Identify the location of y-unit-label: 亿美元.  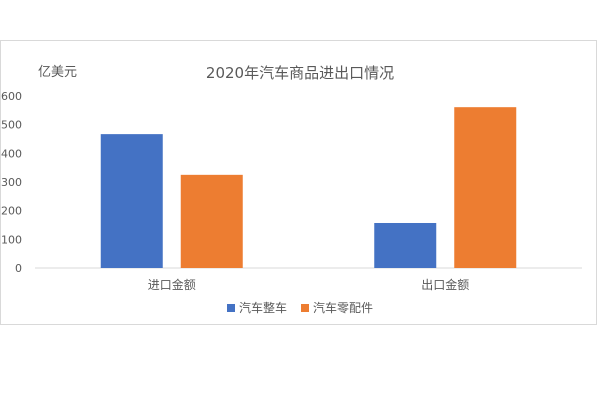
(57, 72).